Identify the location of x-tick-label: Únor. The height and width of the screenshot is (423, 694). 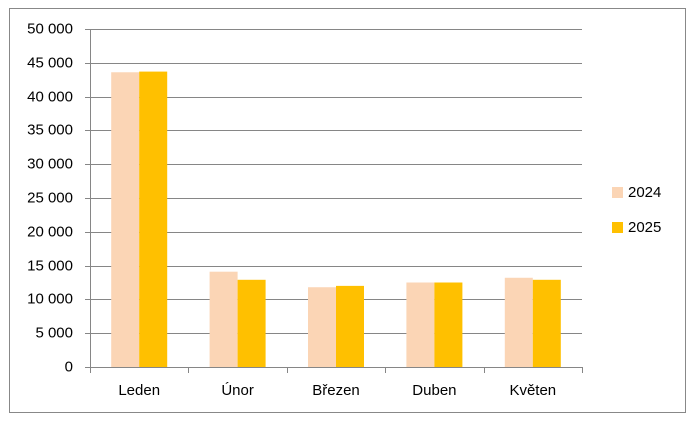
(237, 390).